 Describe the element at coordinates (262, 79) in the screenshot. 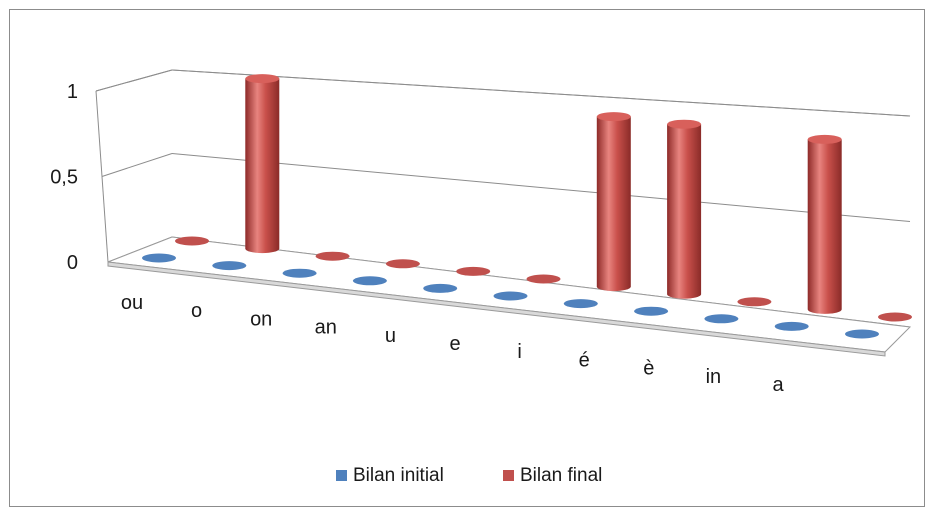

I see `bar-bilan-final-1-top` at that location.